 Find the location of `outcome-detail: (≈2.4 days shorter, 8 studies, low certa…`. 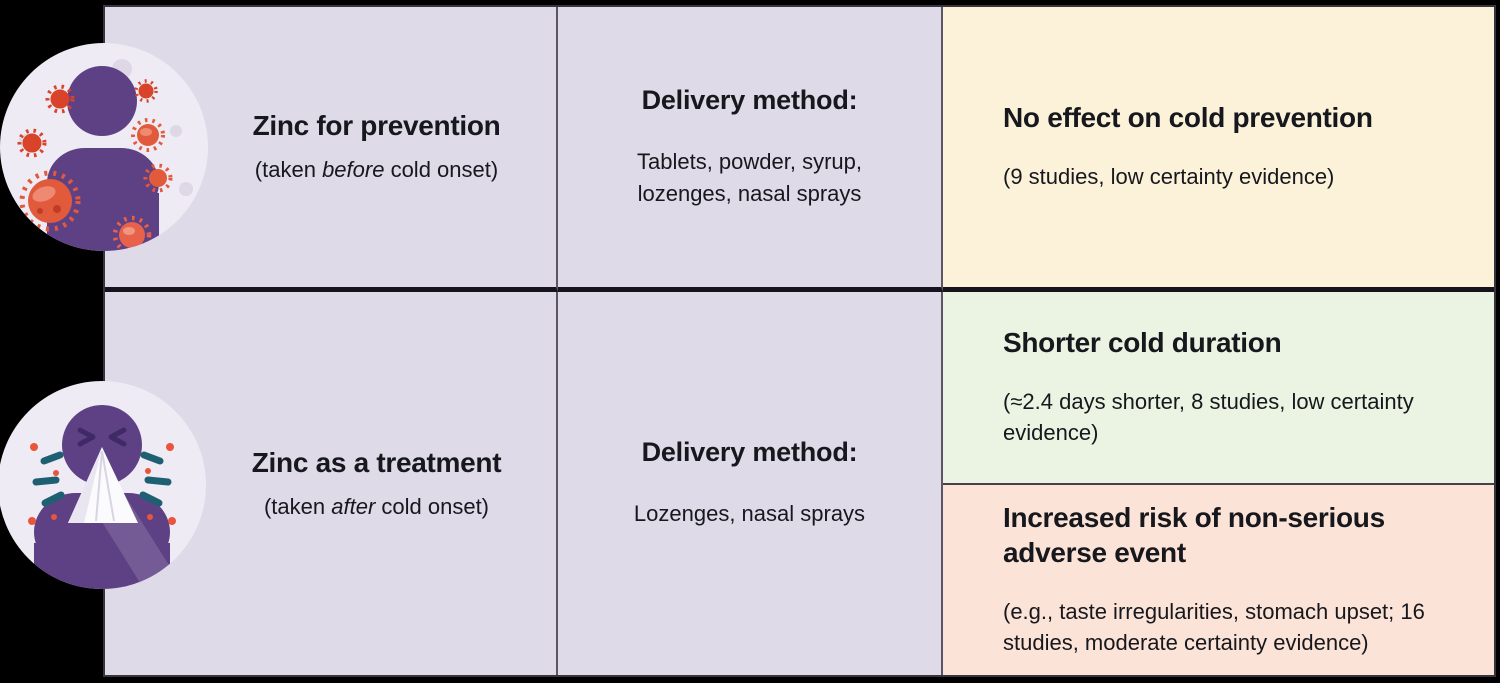

outcome-detail: (≈2.4 days shorter, 8 studies, low certa… is located at coordinates (1208, 417).